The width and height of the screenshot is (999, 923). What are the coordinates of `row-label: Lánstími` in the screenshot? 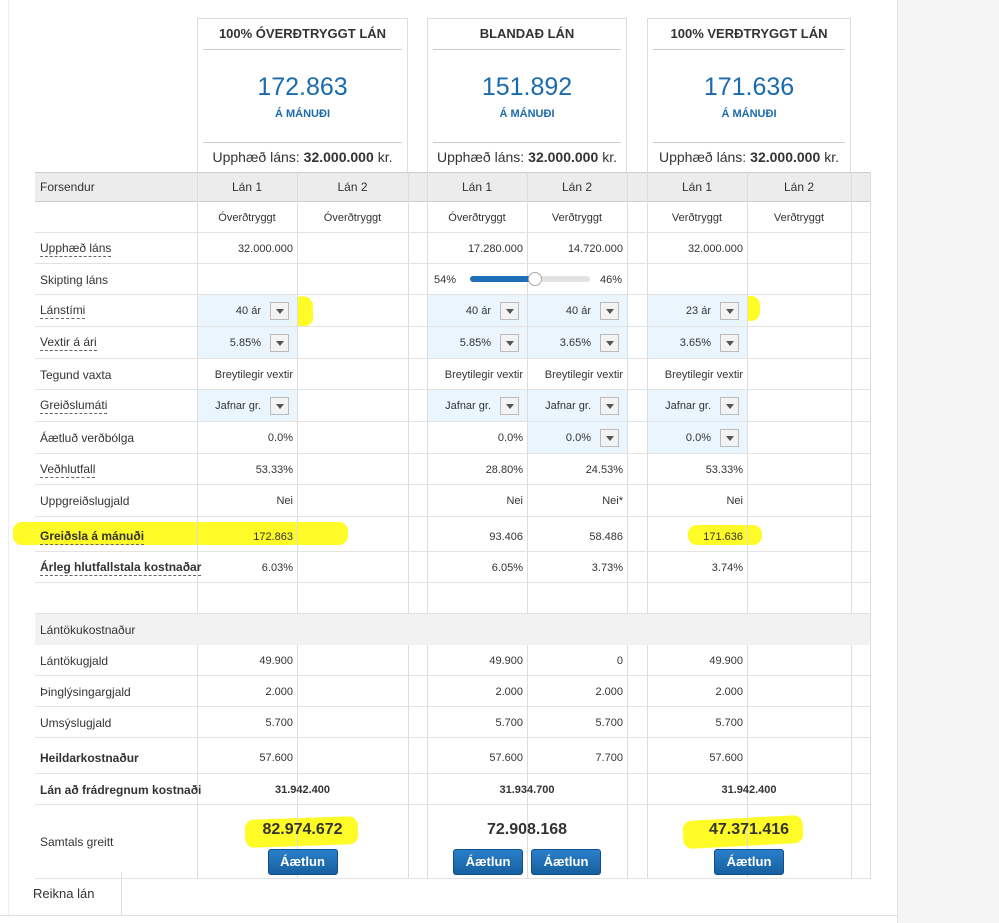 It's located at (63, 311).